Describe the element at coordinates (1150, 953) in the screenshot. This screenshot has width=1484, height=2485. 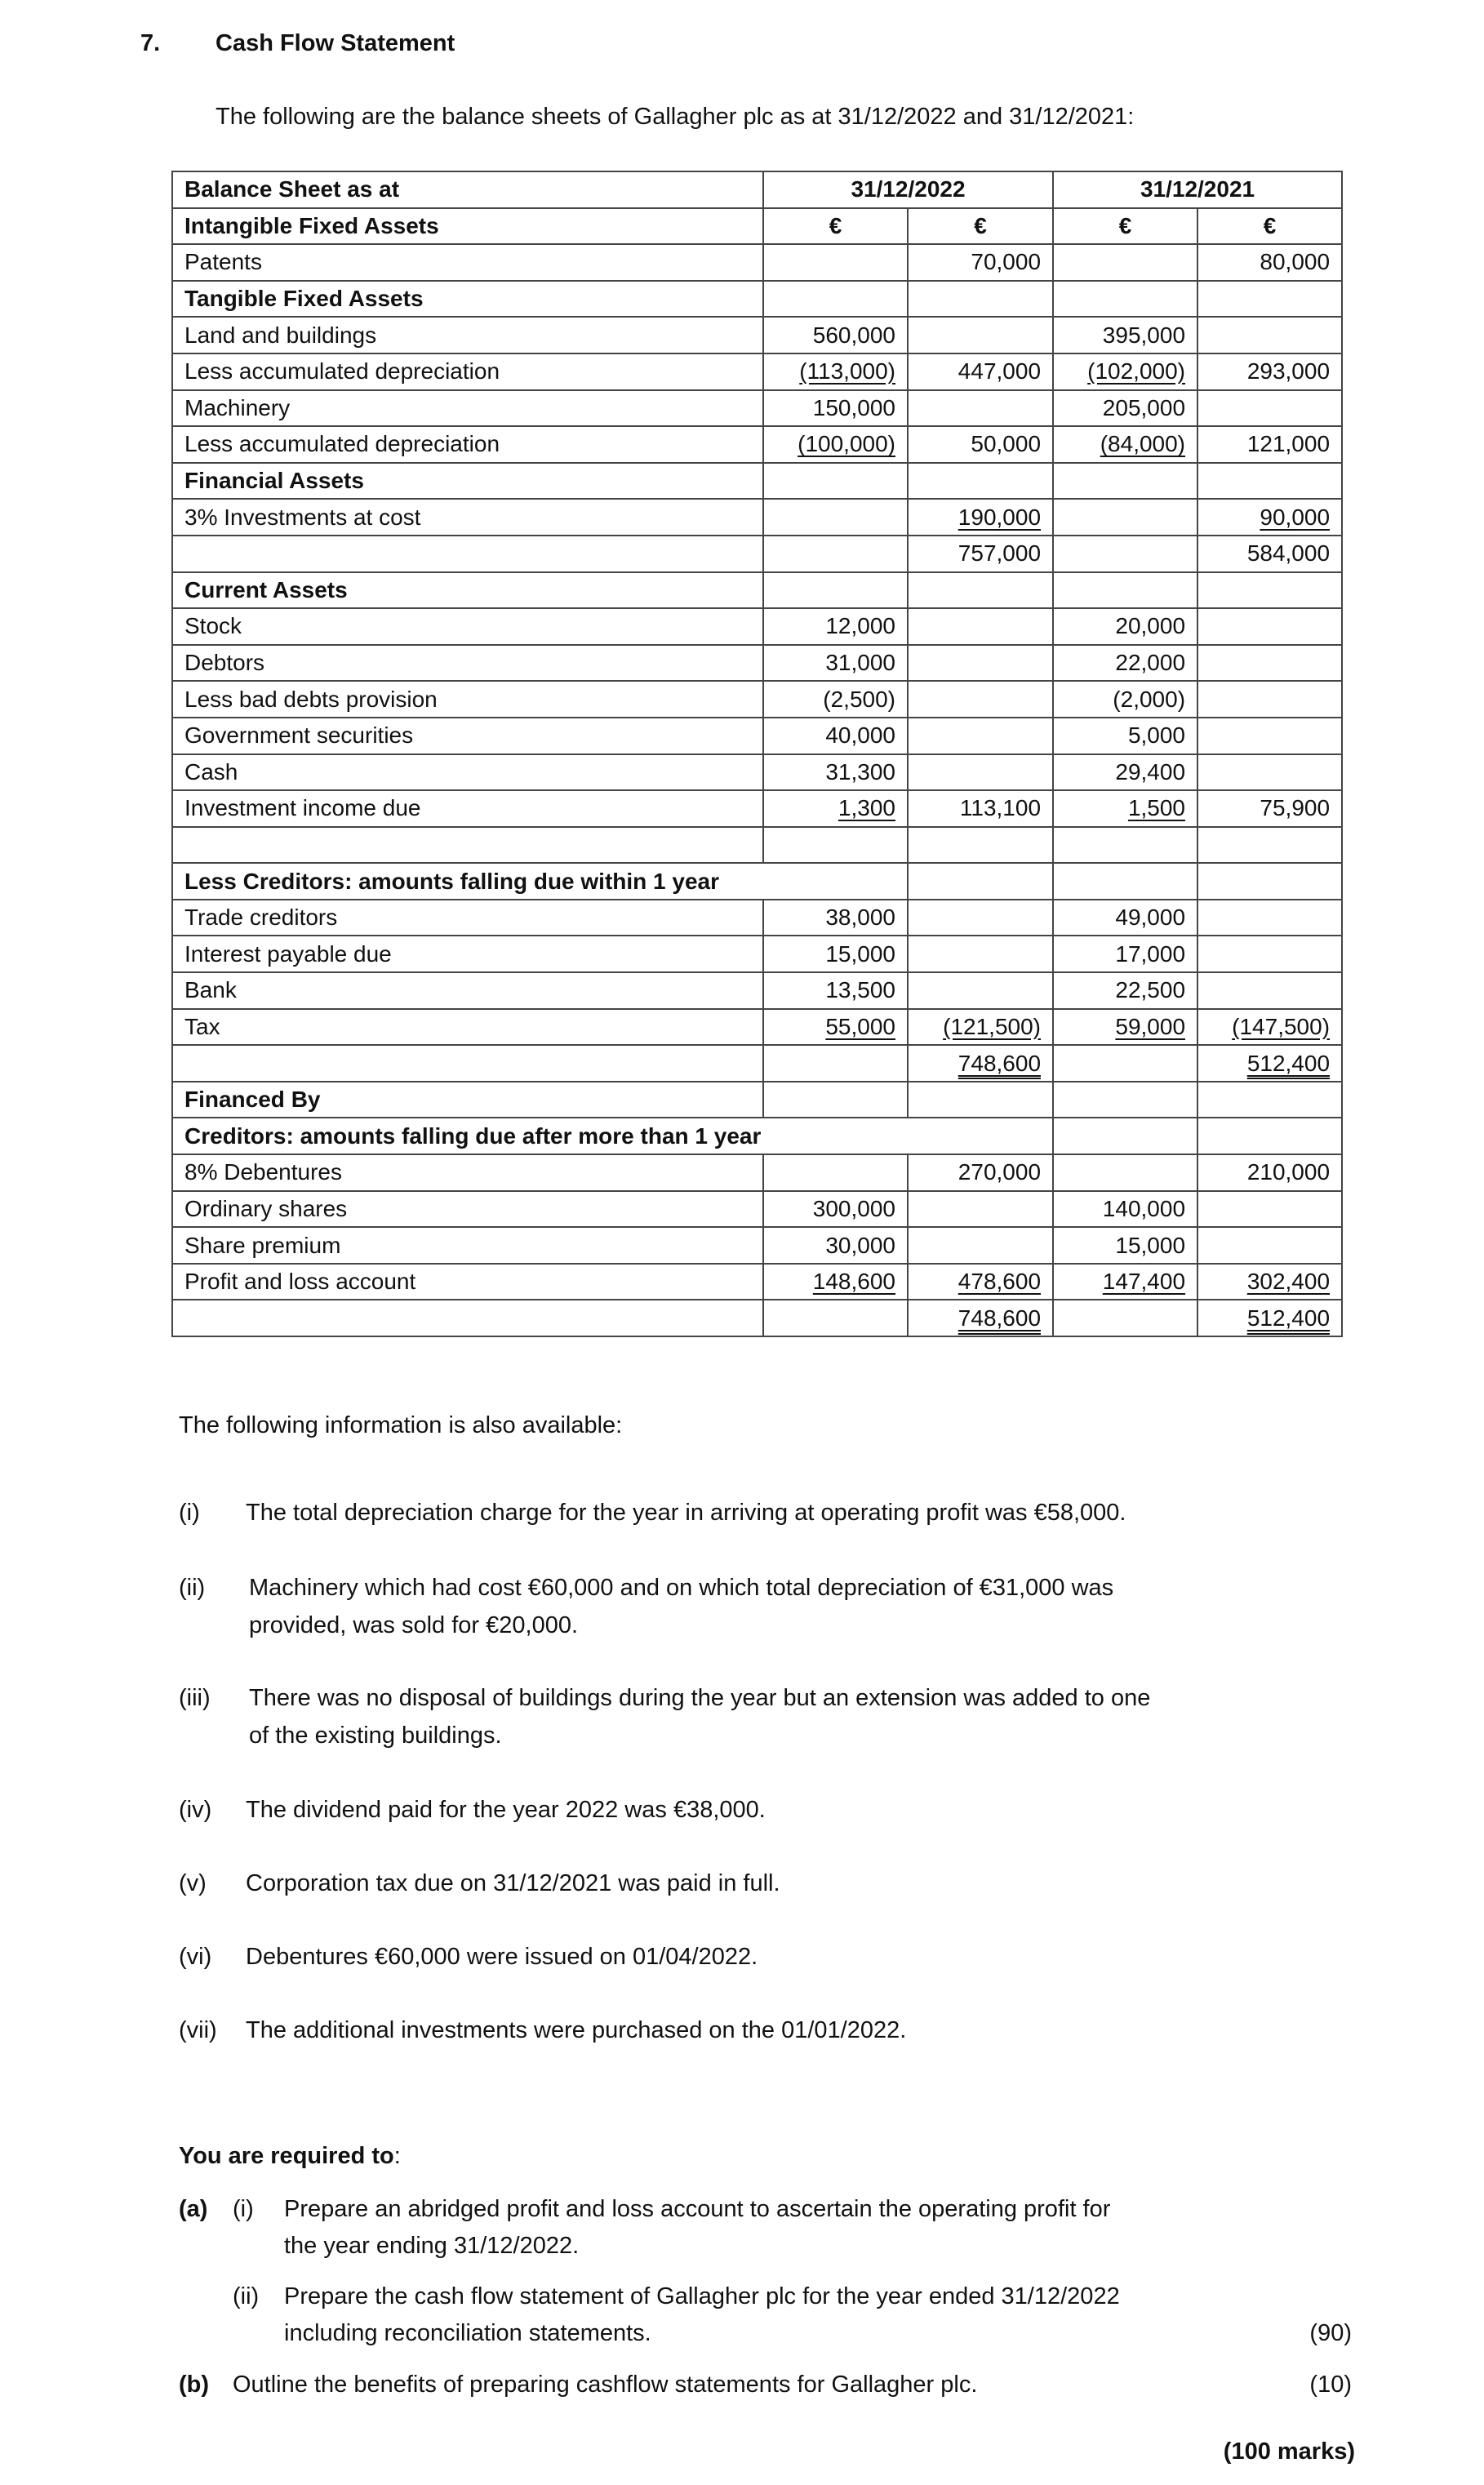
I see `amount-value: 17,000` at that location.